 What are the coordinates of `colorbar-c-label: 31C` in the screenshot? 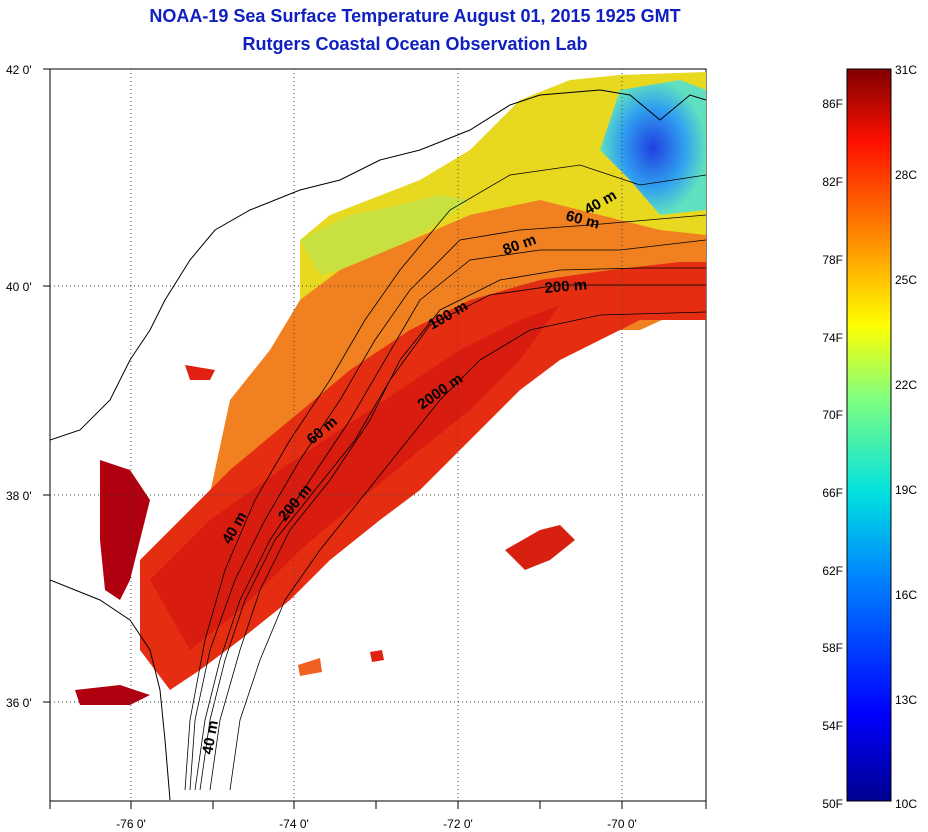 It's located at (906, 70).